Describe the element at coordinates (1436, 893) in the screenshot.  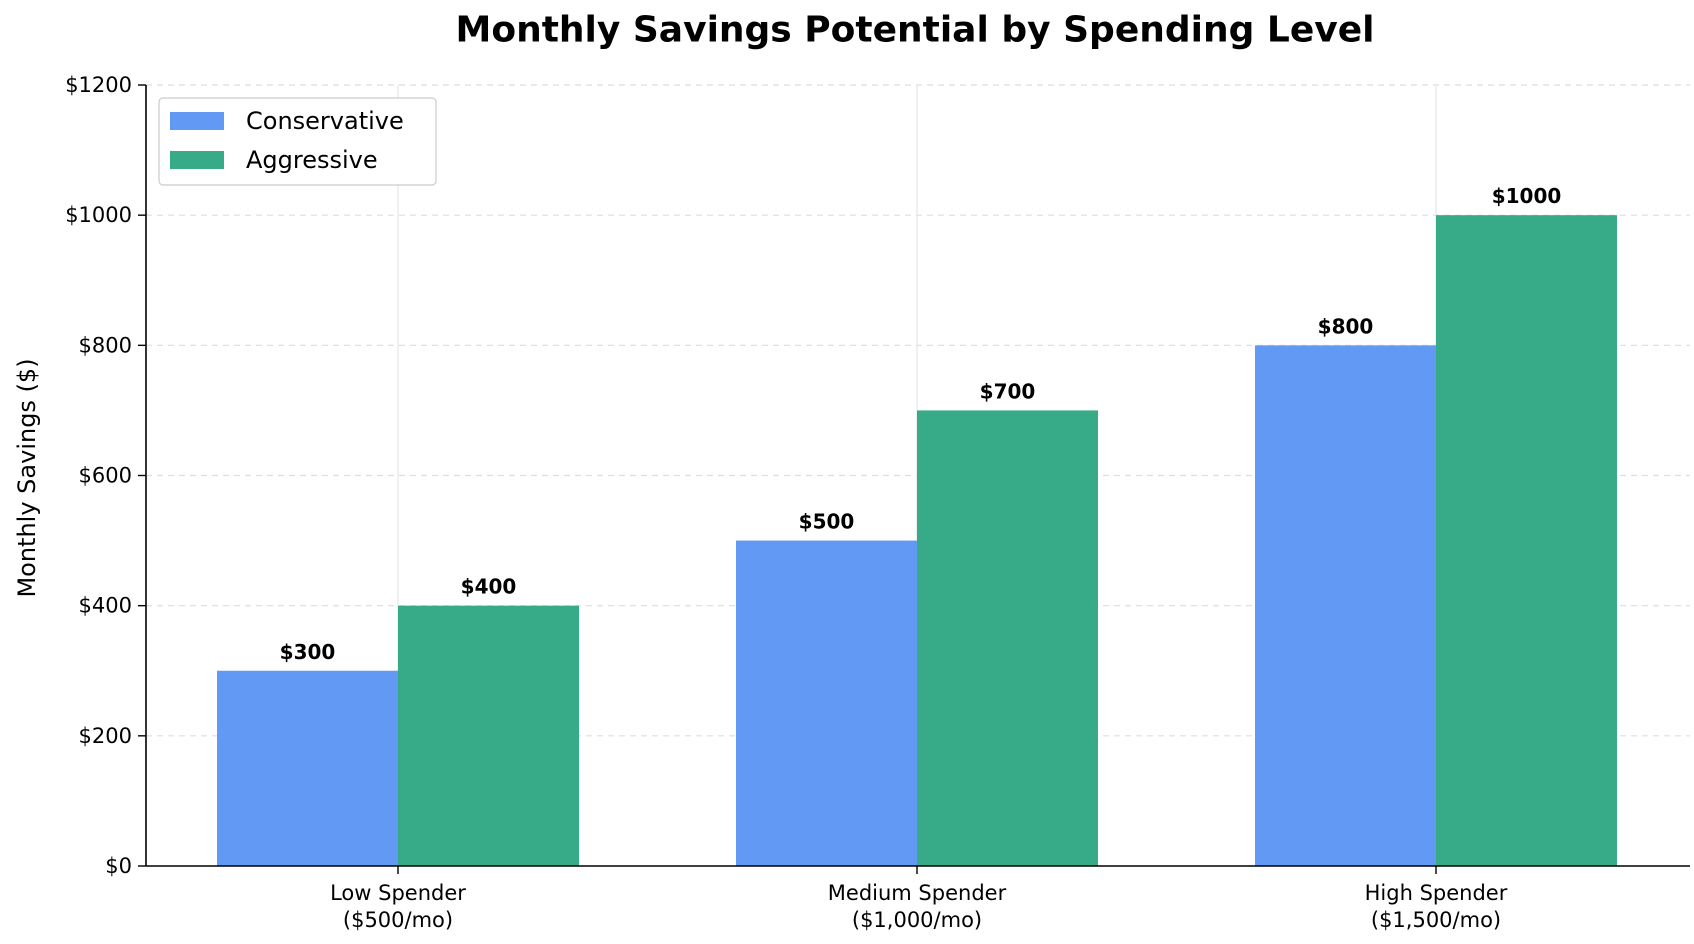
I see `x-tick-label: High Spender` at that location.